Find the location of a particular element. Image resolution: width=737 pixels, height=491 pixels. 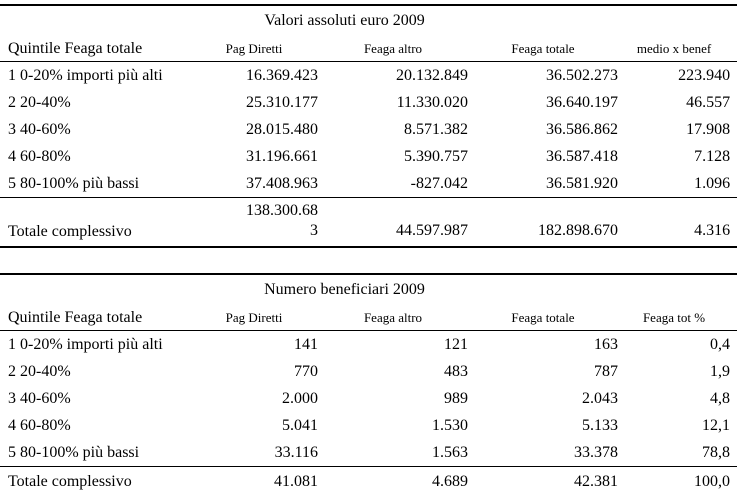

cell-value: 770 is located at coordinates (306, 371).